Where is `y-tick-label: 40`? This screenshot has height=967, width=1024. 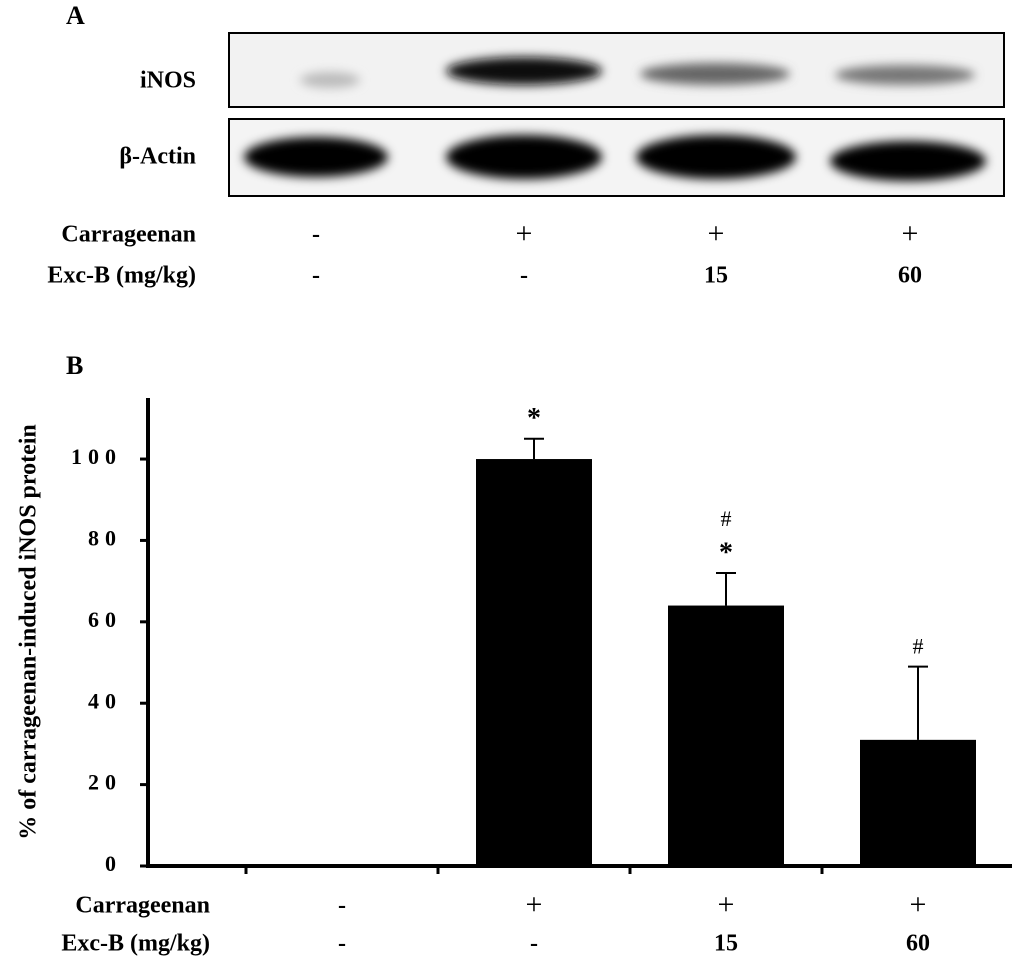 y-tick-label: 40 is located at coordinates (105, 700).